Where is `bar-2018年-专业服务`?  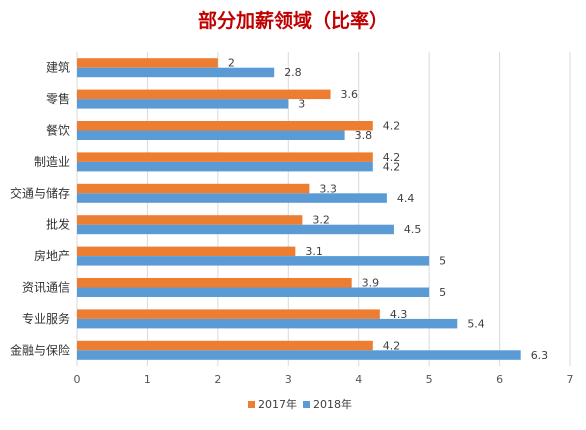 bar-2018年-专业服务 is located at coordinates (267, 323).